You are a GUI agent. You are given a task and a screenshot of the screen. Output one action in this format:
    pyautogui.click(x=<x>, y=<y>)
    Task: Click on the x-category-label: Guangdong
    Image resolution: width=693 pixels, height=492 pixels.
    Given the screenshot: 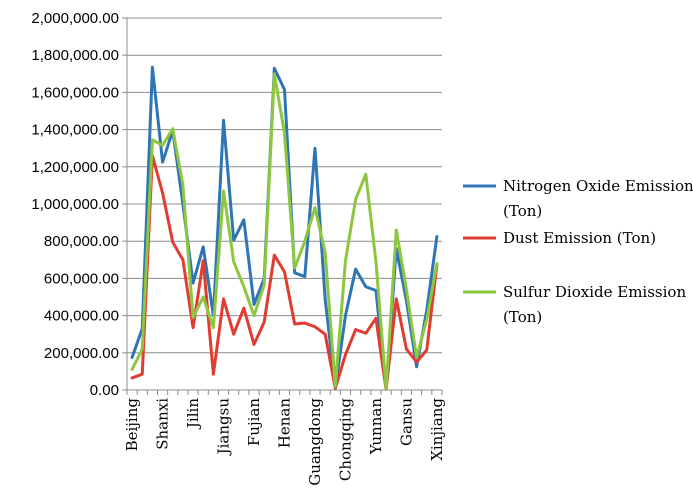 What is the action you would take?
    pyautogui.click(x=315, y=442)
    